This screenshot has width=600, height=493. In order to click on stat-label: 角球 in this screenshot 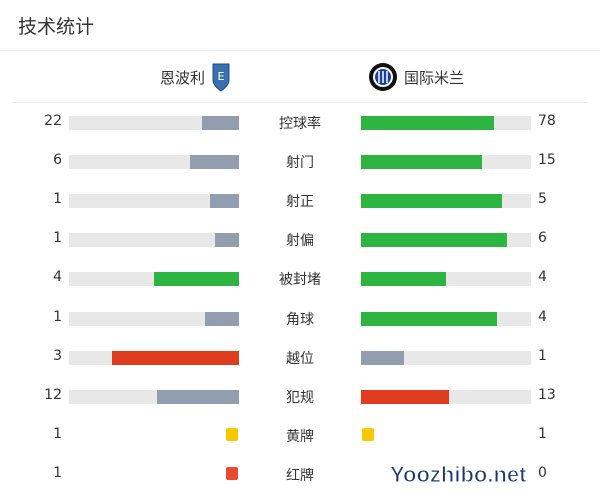, I will do `click(300, 320)`.